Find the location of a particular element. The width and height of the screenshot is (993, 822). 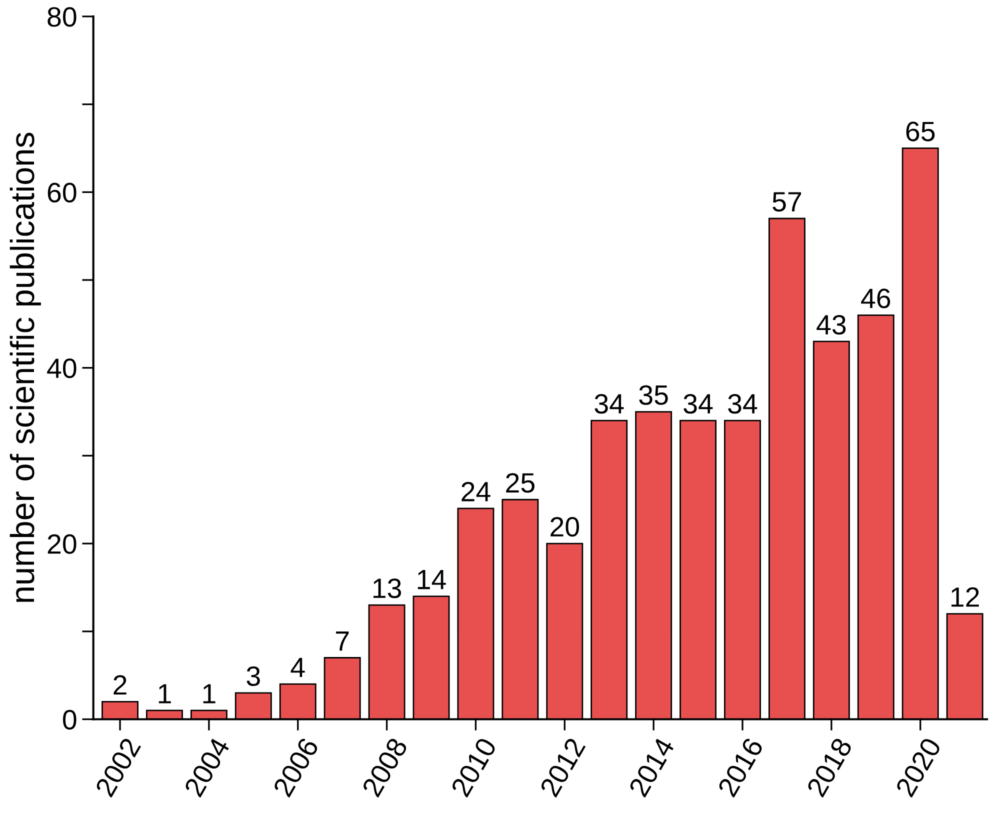

data-label: 14 is located at coordinates (432, 580).